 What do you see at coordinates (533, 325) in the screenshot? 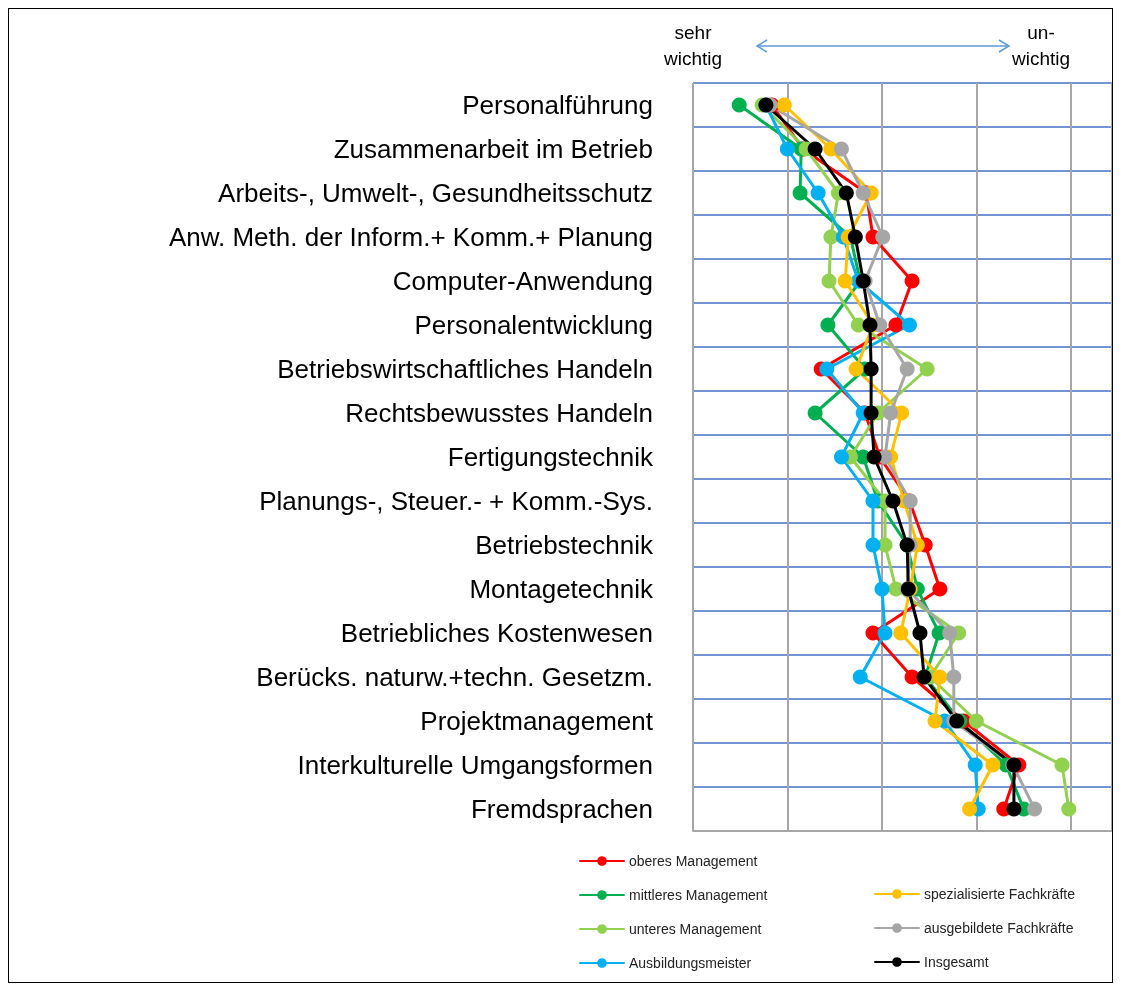
I see `y-tick-label: Personalentwicklung` at bounding box center [533, 325].